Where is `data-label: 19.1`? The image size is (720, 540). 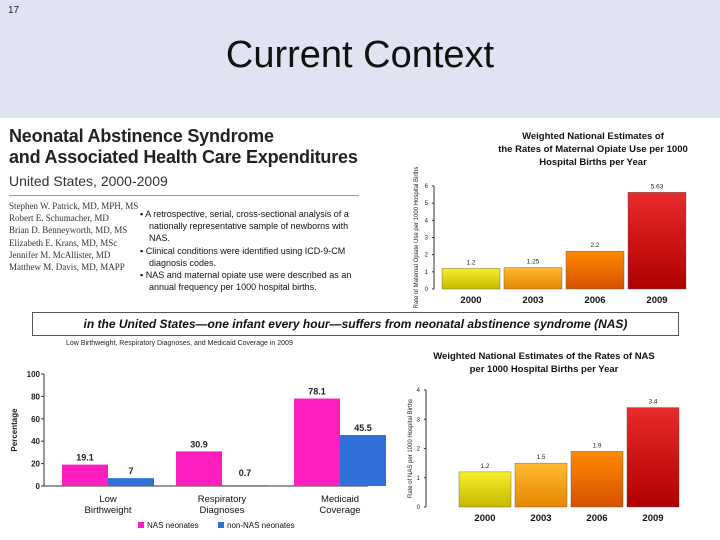
data-label: 19.1 is located at coordinates (85, 458).